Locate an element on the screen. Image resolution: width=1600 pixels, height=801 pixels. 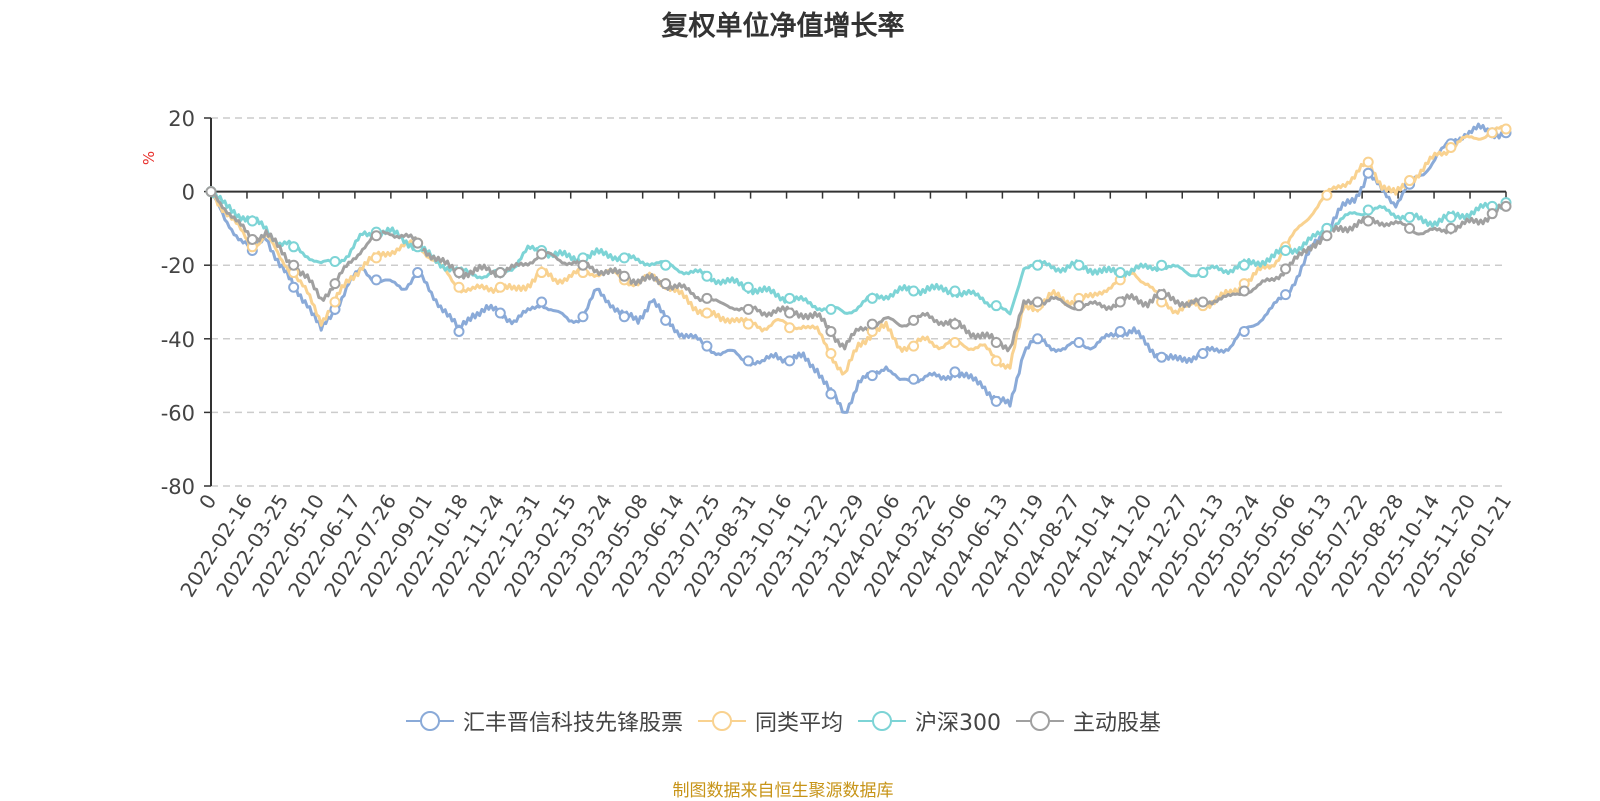
legend-item: 同类平均 is located at coordinates (770, 721).